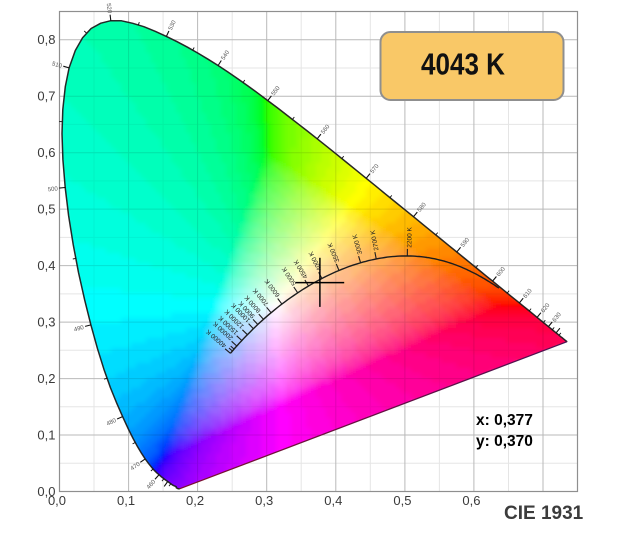 The height and width of the screenshot is (555, 620). I want to click on svg-text: 0,8, so click(46, 39).